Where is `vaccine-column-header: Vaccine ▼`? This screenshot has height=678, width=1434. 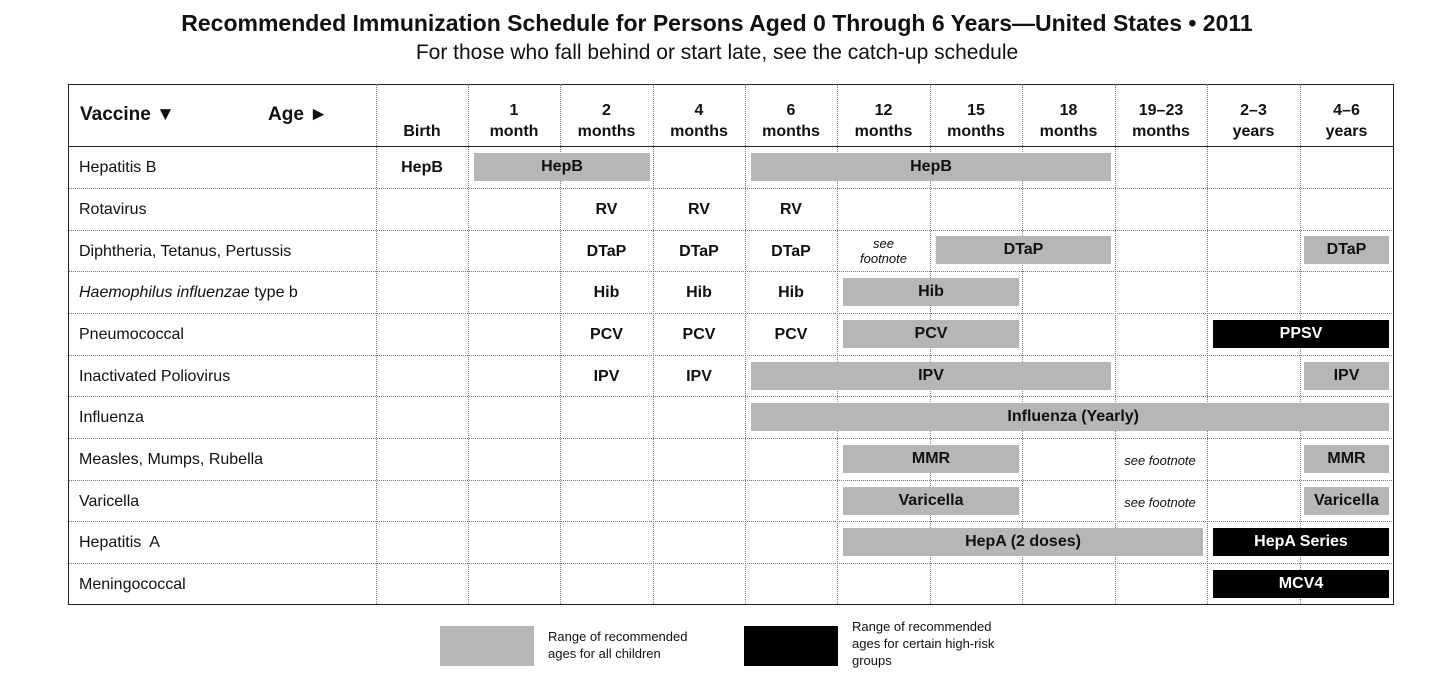
vaccine-column-header: Vaccine ▼ is located at coordinates (127, 114).